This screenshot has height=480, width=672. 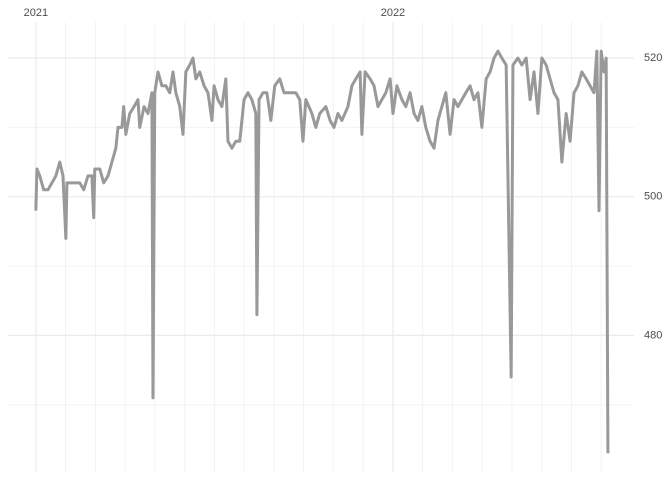 What do you see at coordinates (653, 58) in the screenshot?
I see `y-tick-label: 520` at bounding box center [653, 58].